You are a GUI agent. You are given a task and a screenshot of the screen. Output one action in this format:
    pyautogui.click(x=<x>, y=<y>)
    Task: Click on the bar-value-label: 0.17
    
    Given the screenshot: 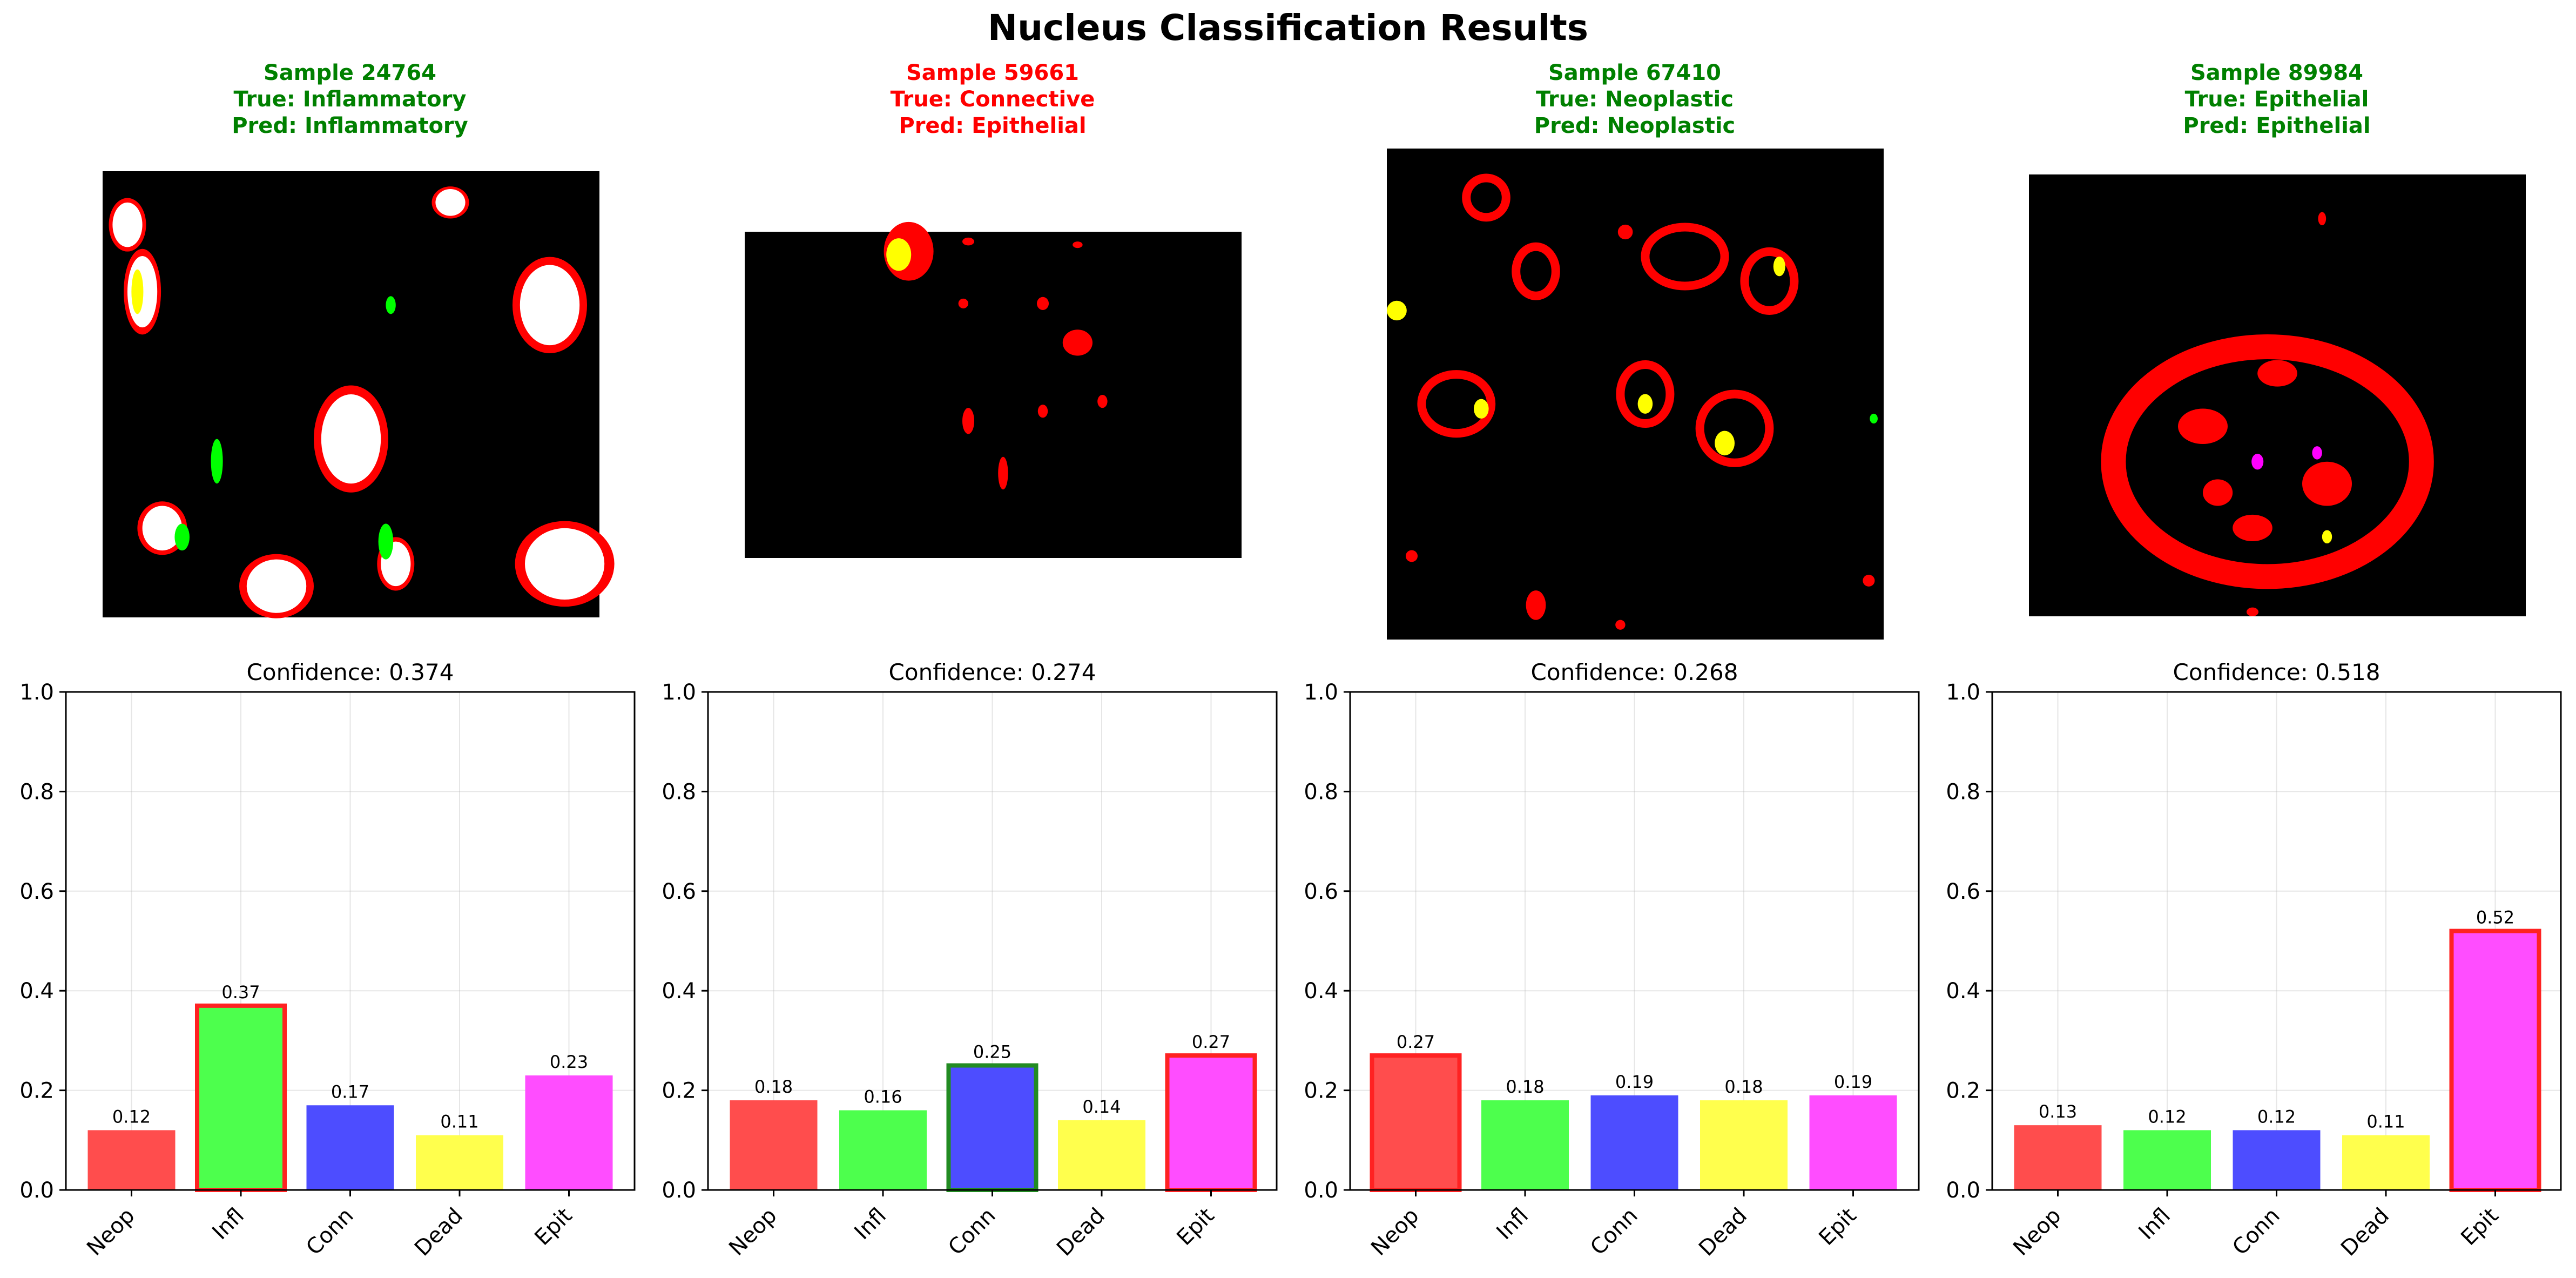 What is the action you would take?
    pyautogui.click(x=350, y=1091)
    